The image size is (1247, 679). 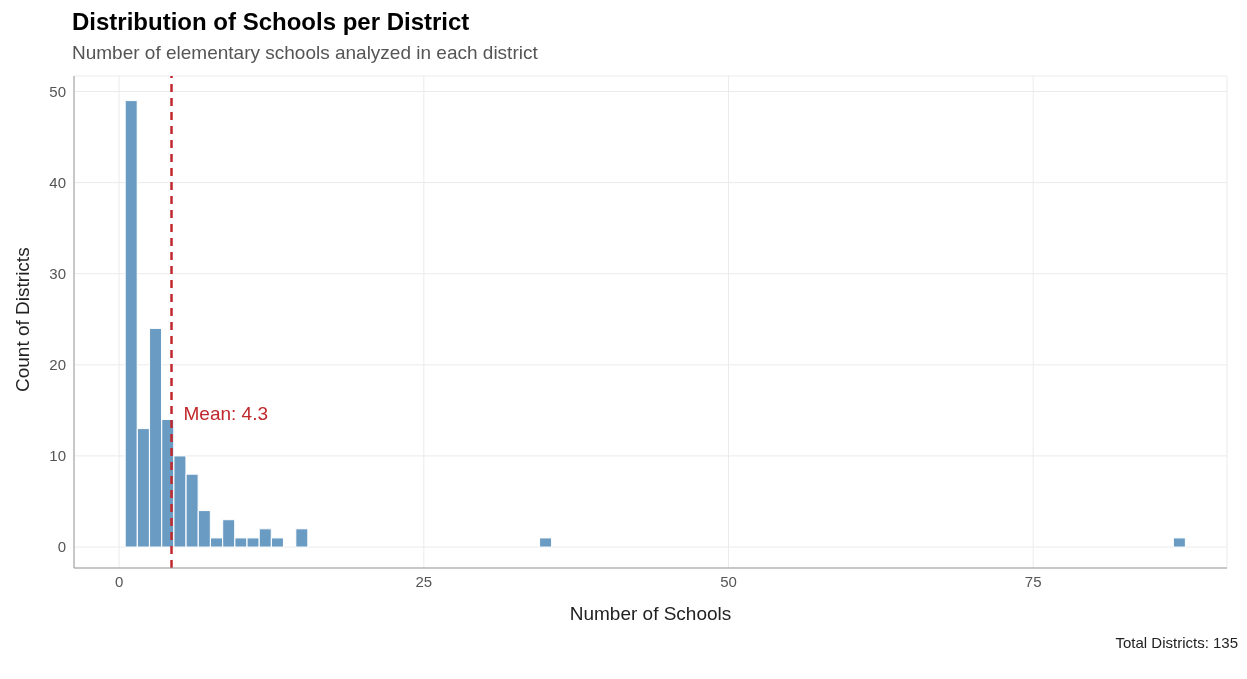 I want to click on x-tick-label: 50, so click(x=728, y=581).